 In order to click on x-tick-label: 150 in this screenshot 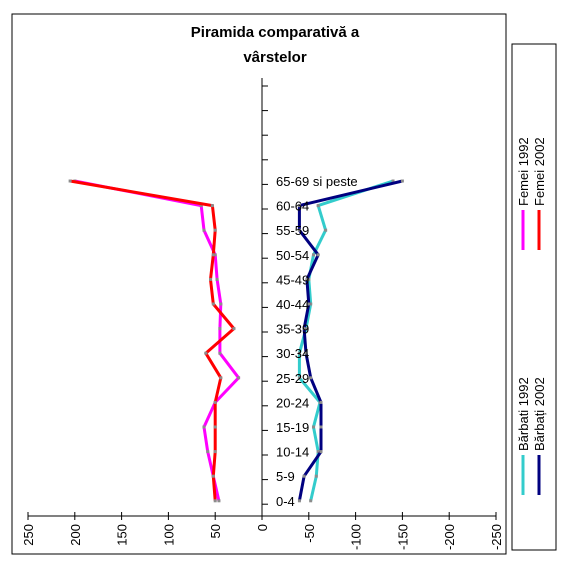, I will do `click(122, 535)`.